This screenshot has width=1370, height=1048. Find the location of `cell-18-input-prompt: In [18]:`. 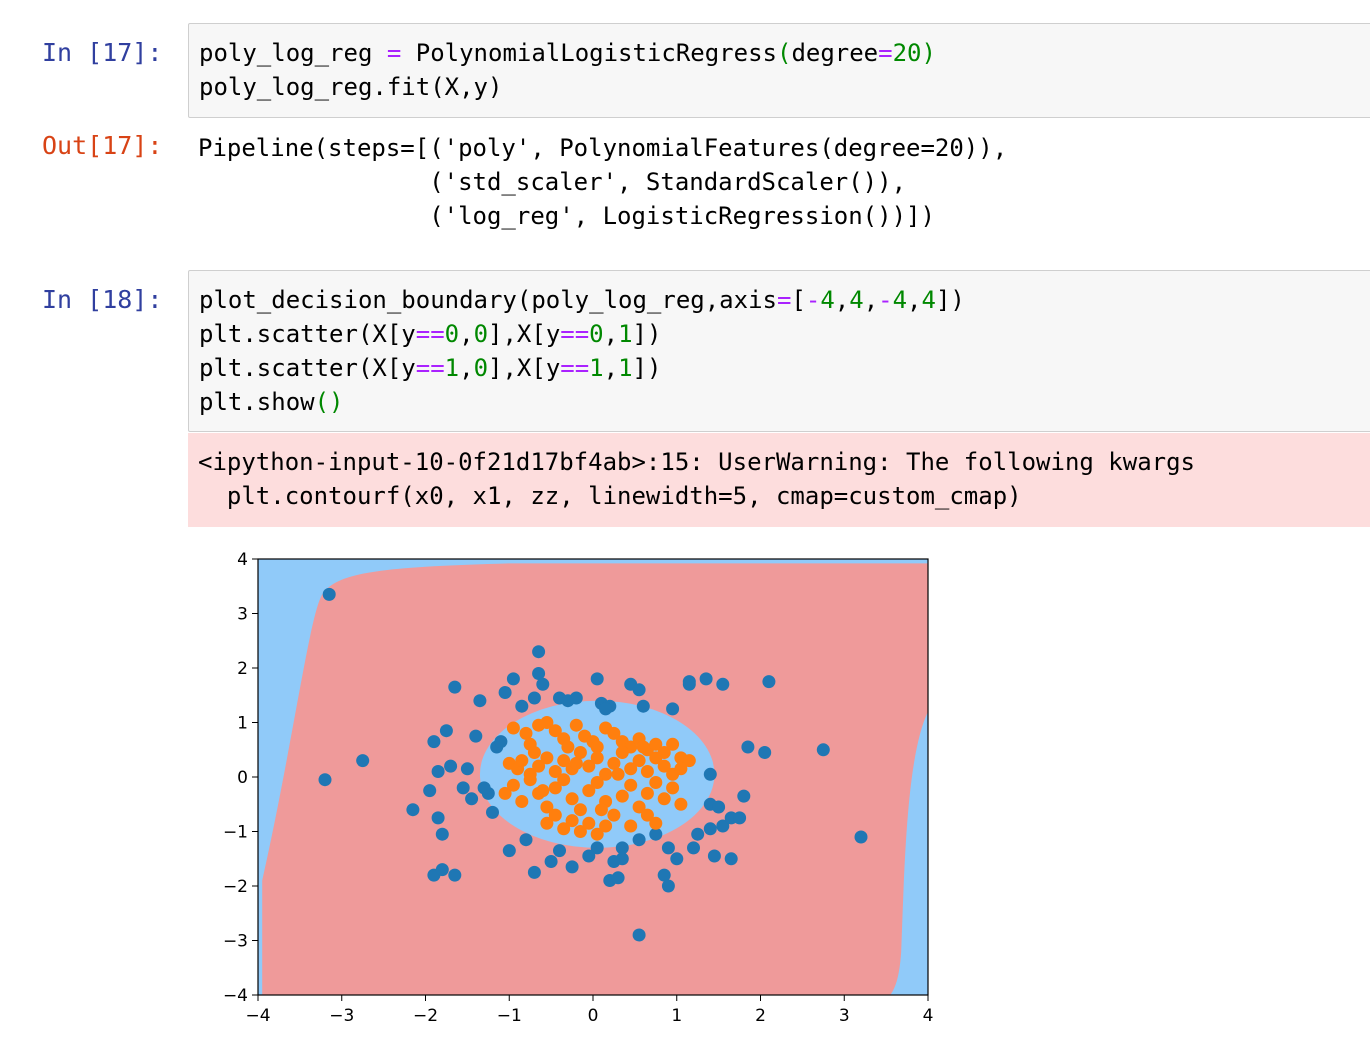

cell-18-input-prompt: In [18]: is located at coordinates (102, 299).